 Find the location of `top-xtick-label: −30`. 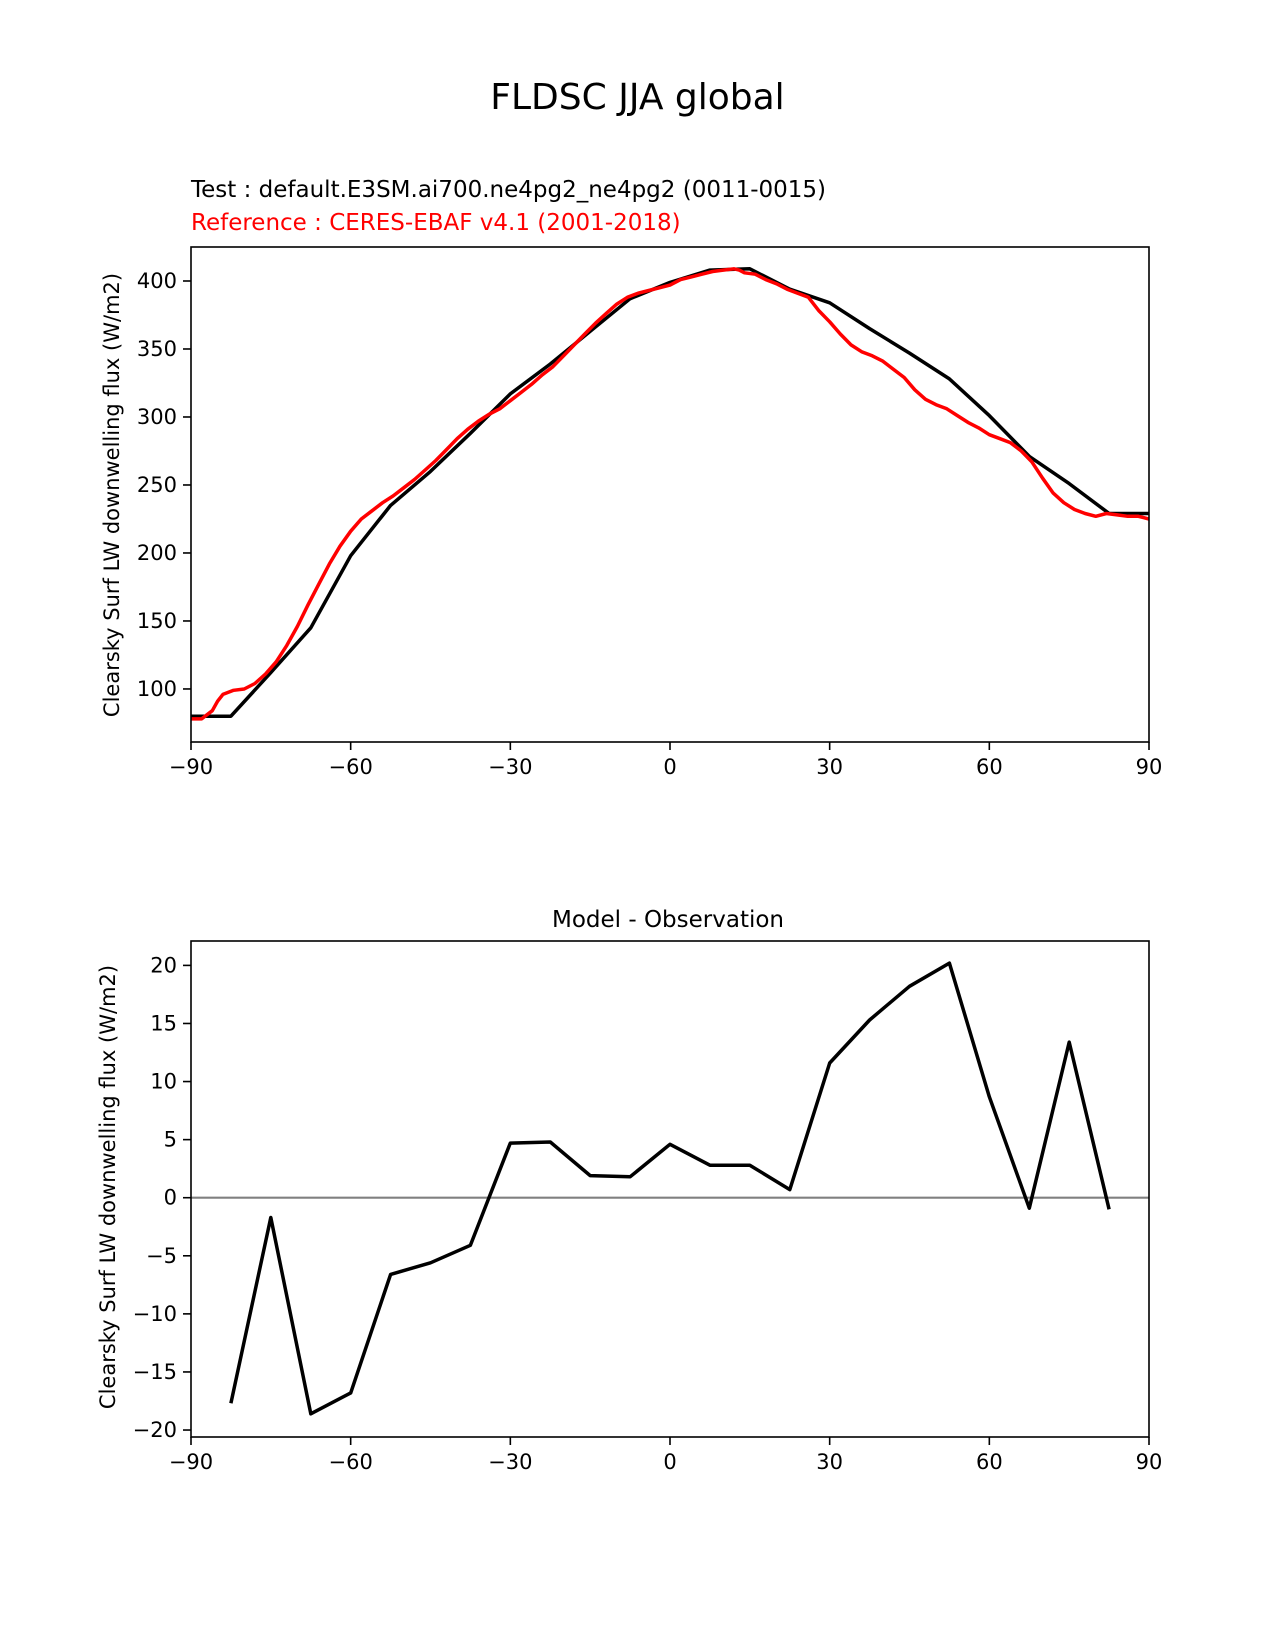

top-xtick-label: −30 is located at coordinates (510, 767).